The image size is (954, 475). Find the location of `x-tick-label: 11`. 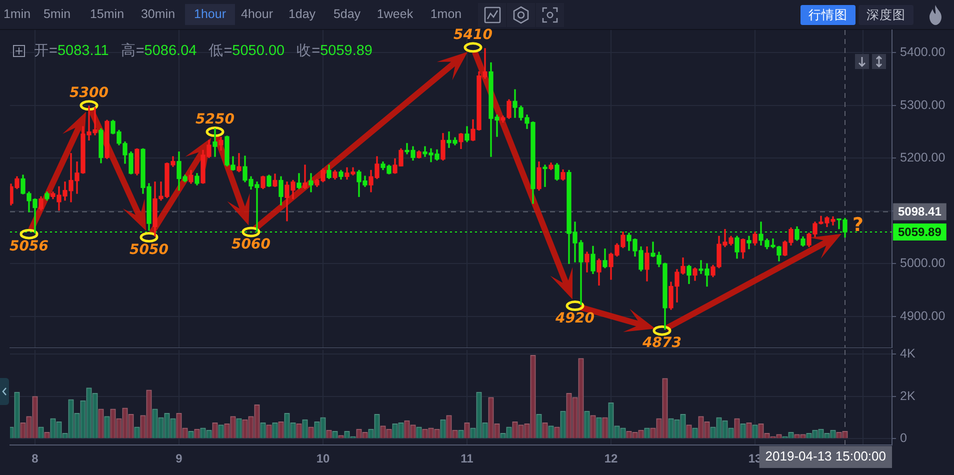

x-tick-label: 11 is located at coordinates (467, 459).